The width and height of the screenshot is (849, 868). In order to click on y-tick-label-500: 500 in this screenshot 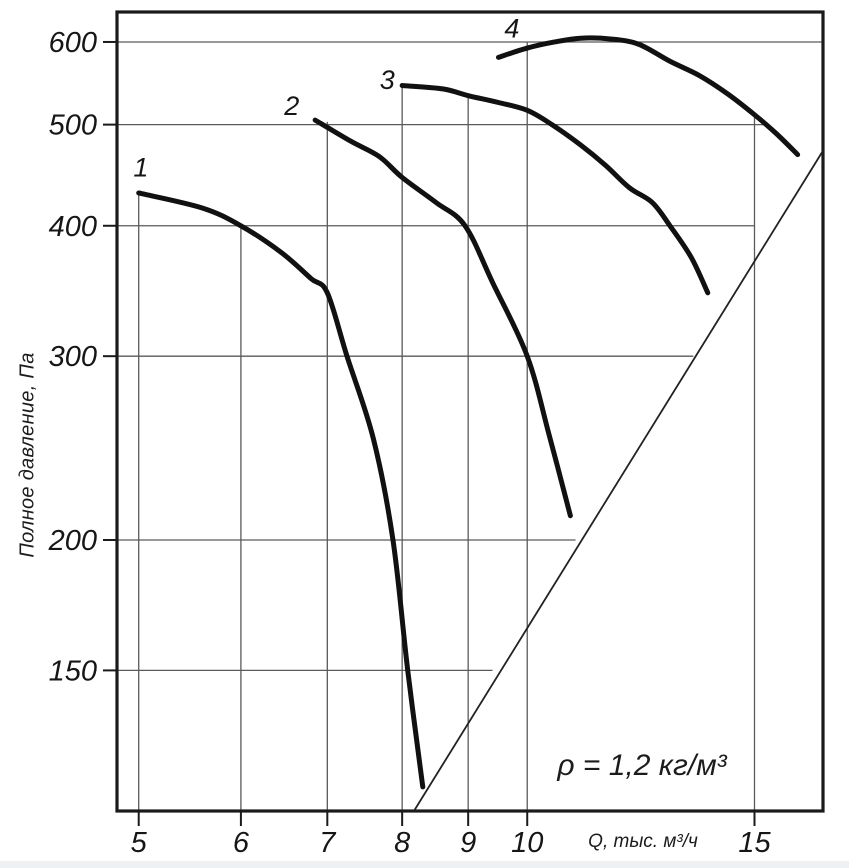, I will do `click(73, 126)`.